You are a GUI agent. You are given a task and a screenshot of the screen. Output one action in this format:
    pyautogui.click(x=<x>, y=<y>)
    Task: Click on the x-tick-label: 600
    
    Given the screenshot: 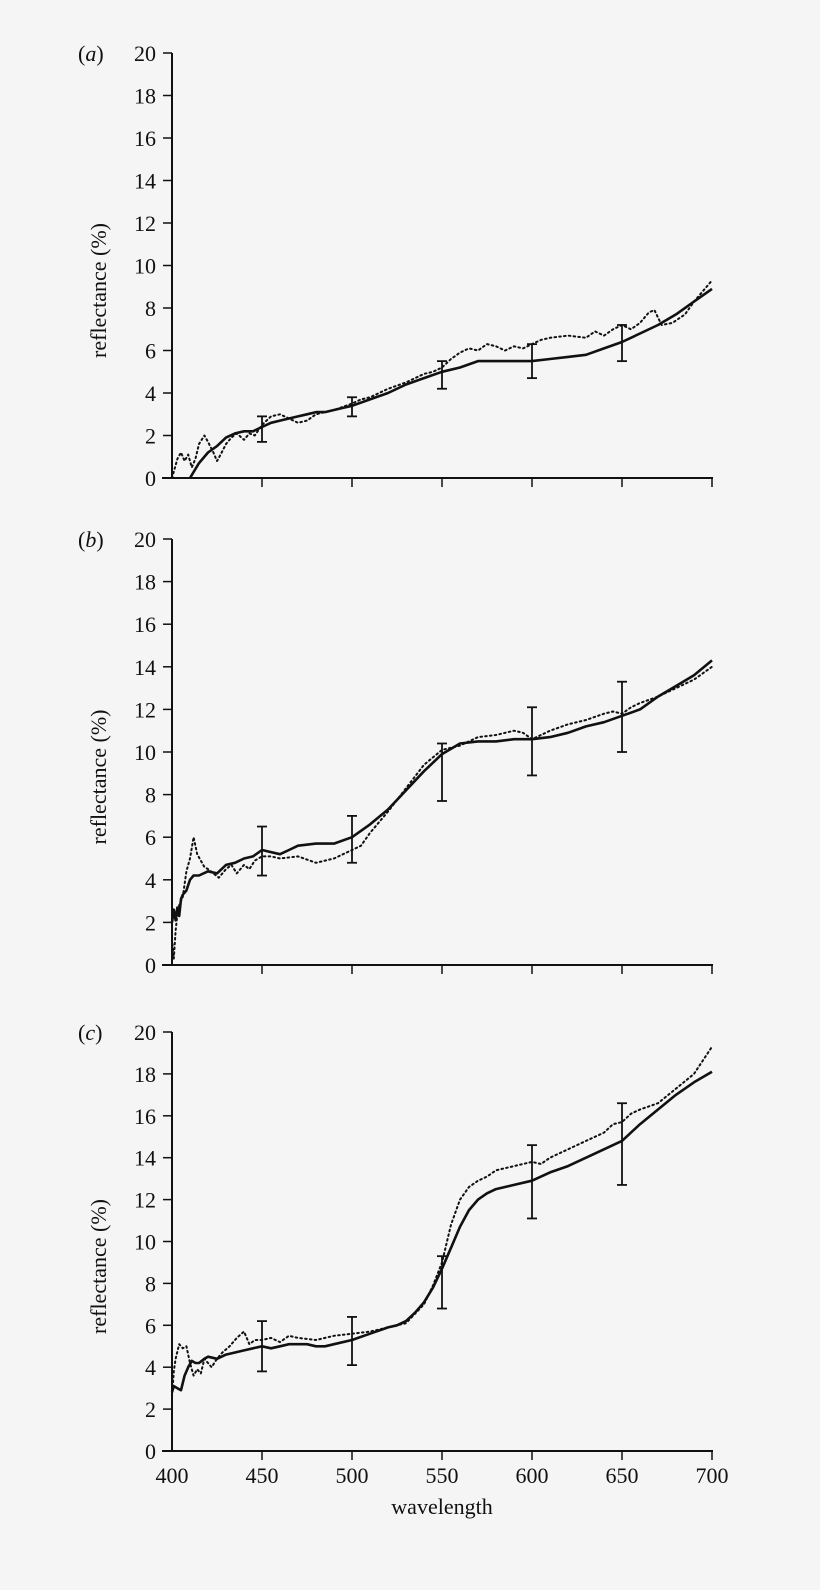 What is the action you would take?
    pyautogui.click(x=532, y=1475)
    